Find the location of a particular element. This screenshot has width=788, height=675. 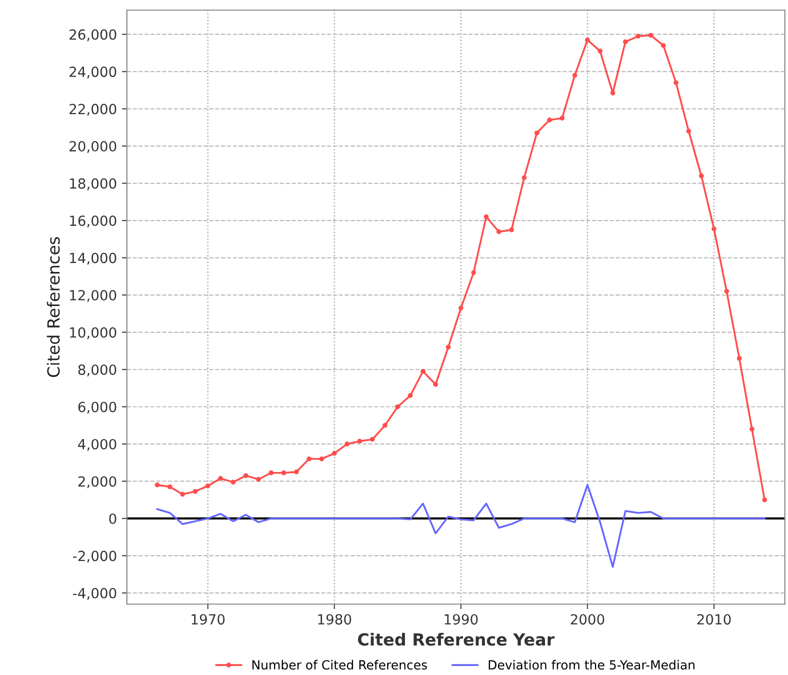

y-tick-label: 0 is located at coordinates (112, 518).